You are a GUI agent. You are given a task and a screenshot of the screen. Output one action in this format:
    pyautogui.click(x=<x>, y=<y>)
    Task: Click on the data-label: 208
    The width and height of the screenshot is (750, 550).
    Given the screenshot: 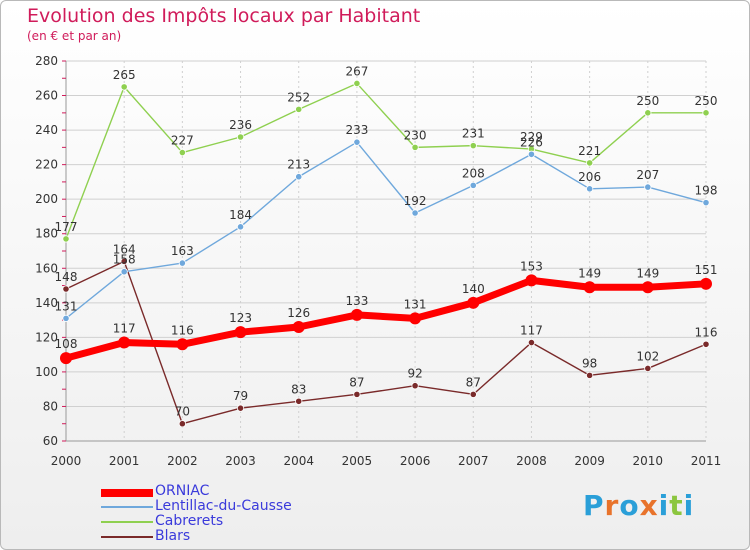 What is the action you would take?
    pyautogui.click(x=473, y=173)
    